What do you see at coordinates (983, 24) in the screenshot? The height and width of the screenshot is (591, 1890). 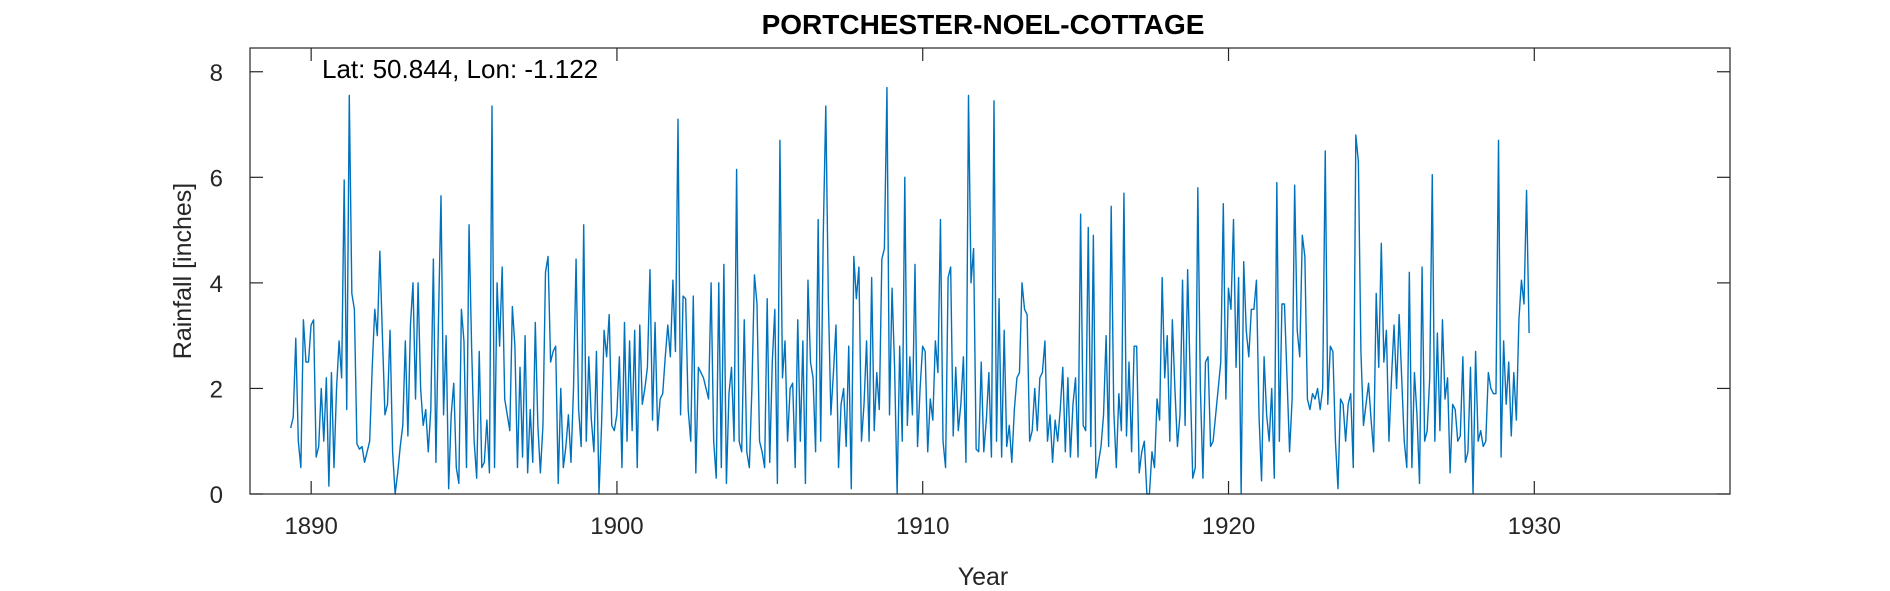 I see `chart-title: PORTCHESTER-NOEL-COTTAGE` at bounding box center [983, 24].